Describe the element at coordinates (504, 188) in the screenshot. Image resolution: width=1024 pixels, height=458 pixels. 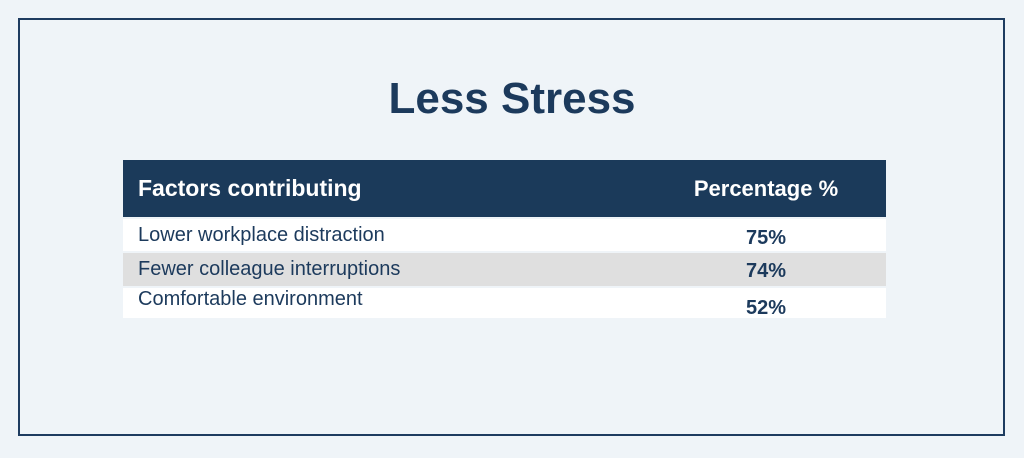
I see `table-header: Factors contributing Percentage %` at that location.